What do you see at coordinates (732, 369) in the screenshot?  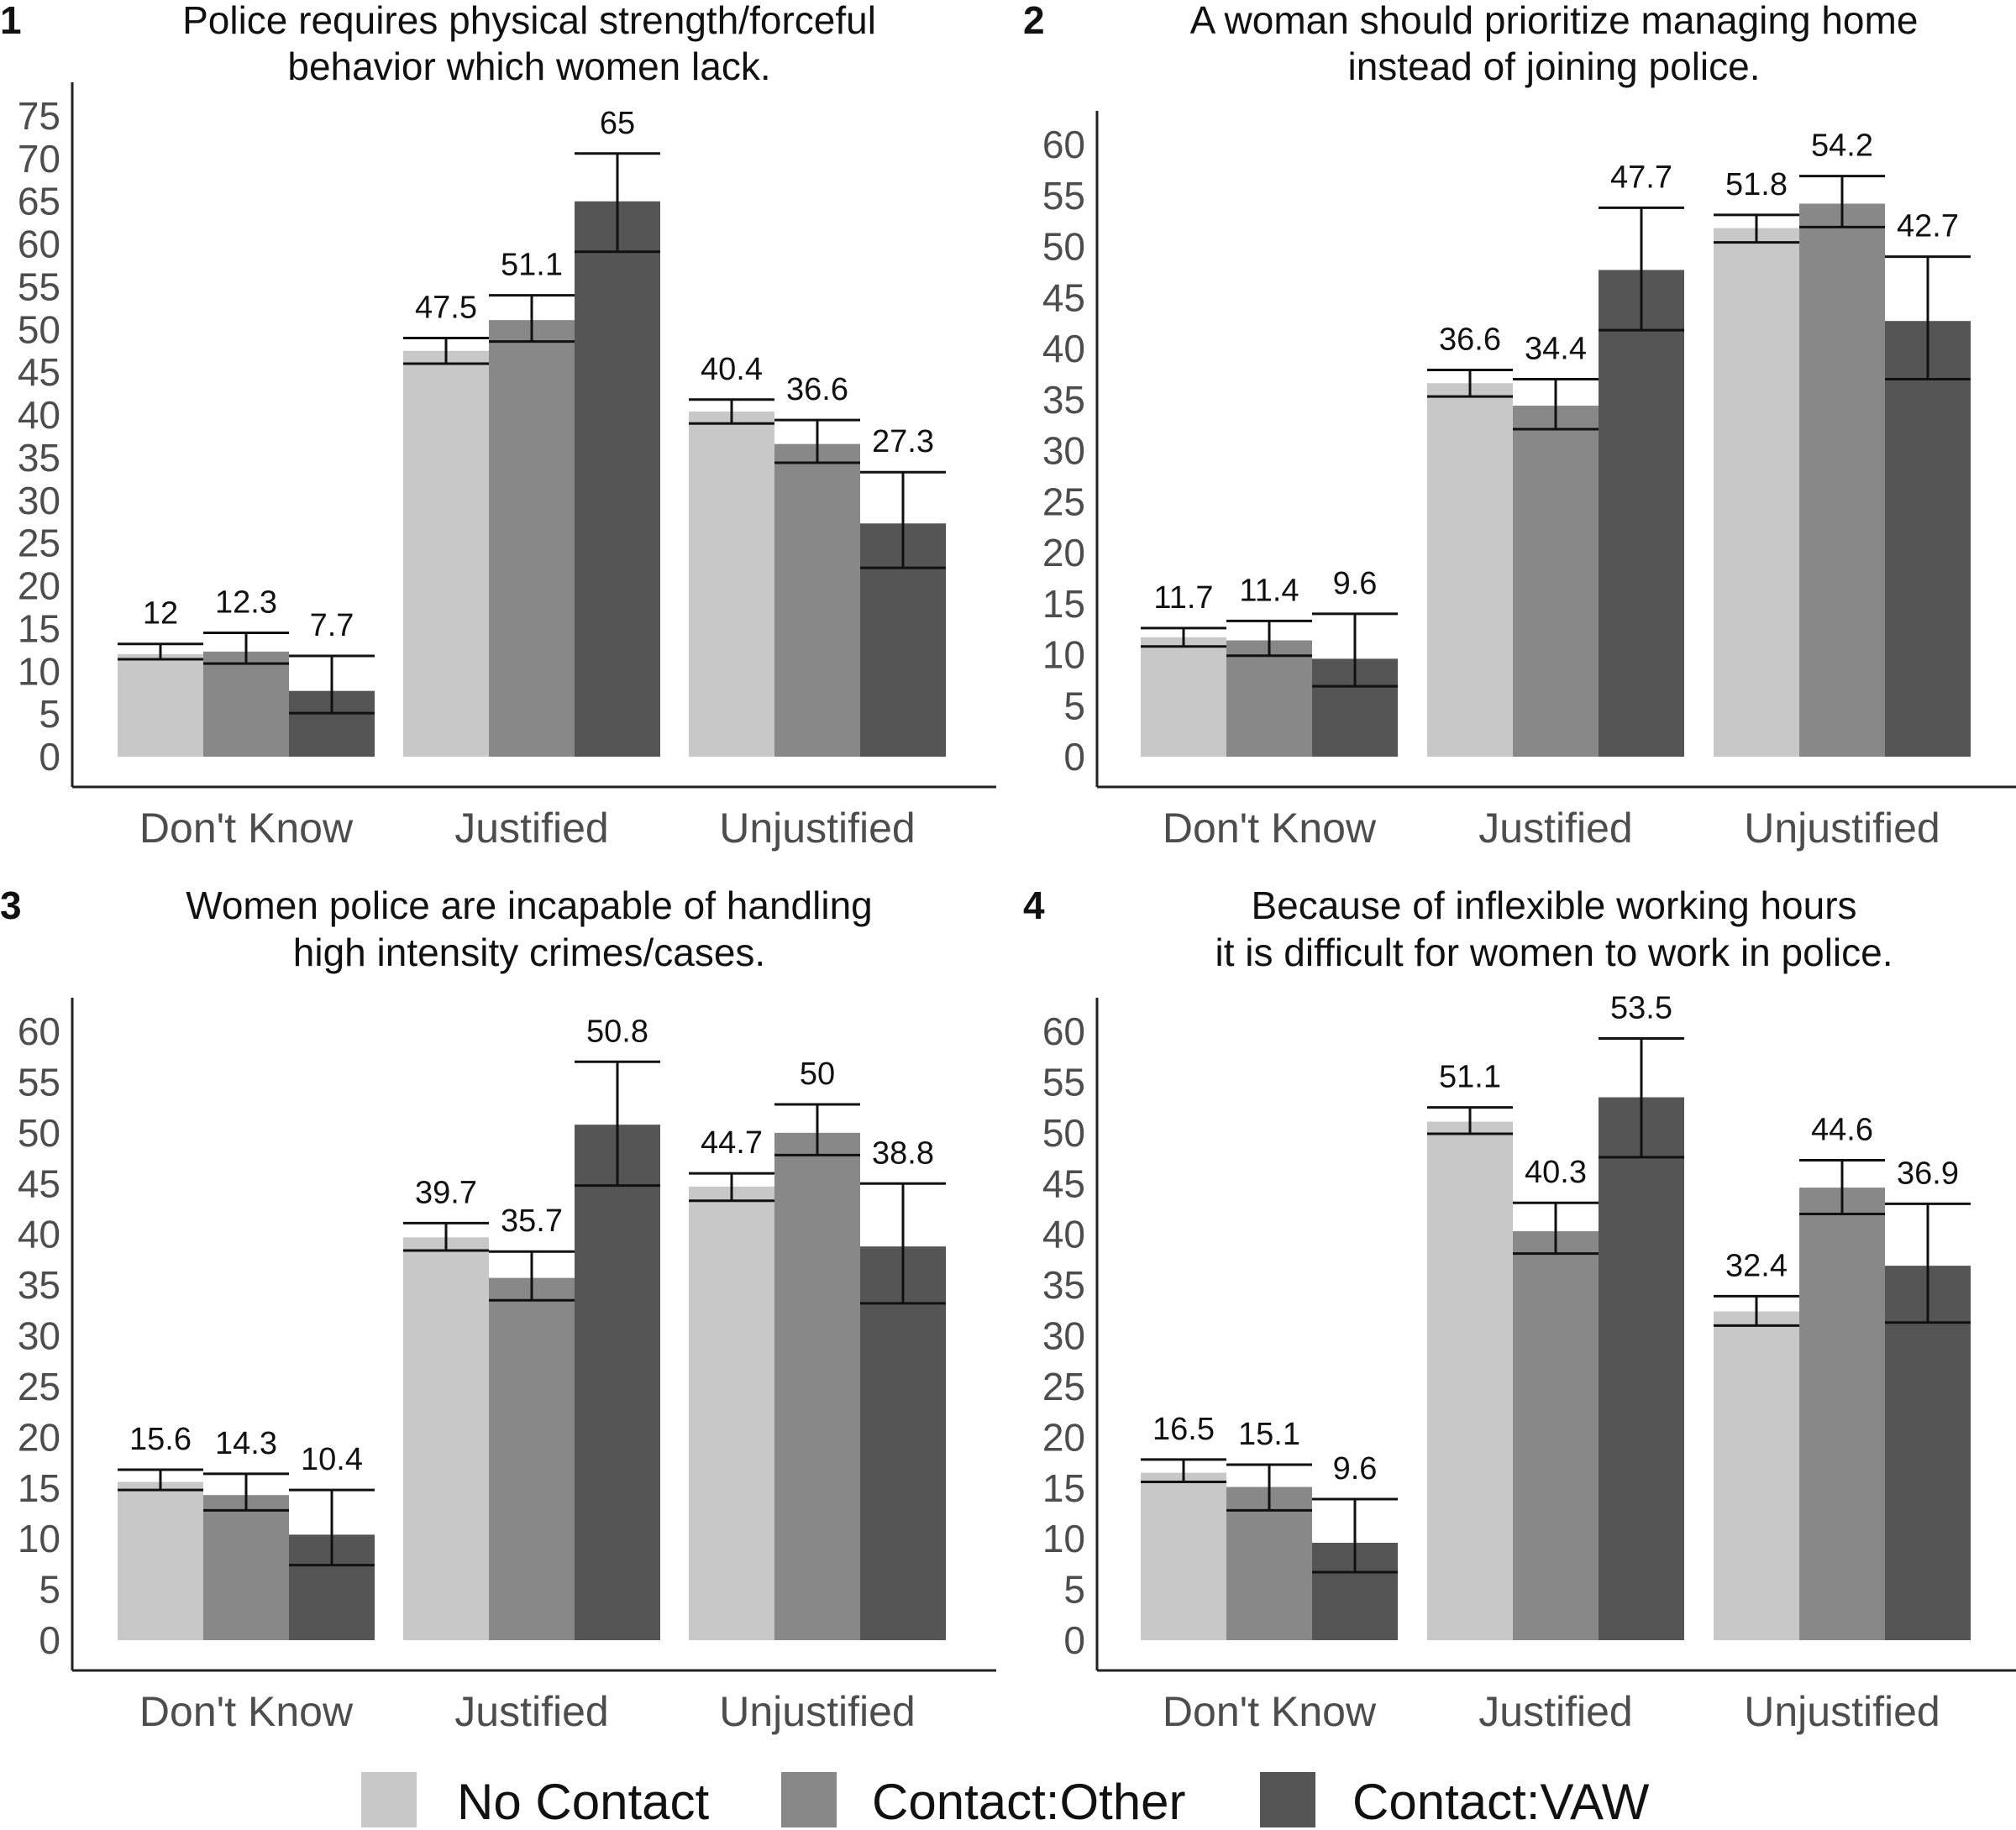 I see `data-label: 40.4` at bounding box center [732, 369].